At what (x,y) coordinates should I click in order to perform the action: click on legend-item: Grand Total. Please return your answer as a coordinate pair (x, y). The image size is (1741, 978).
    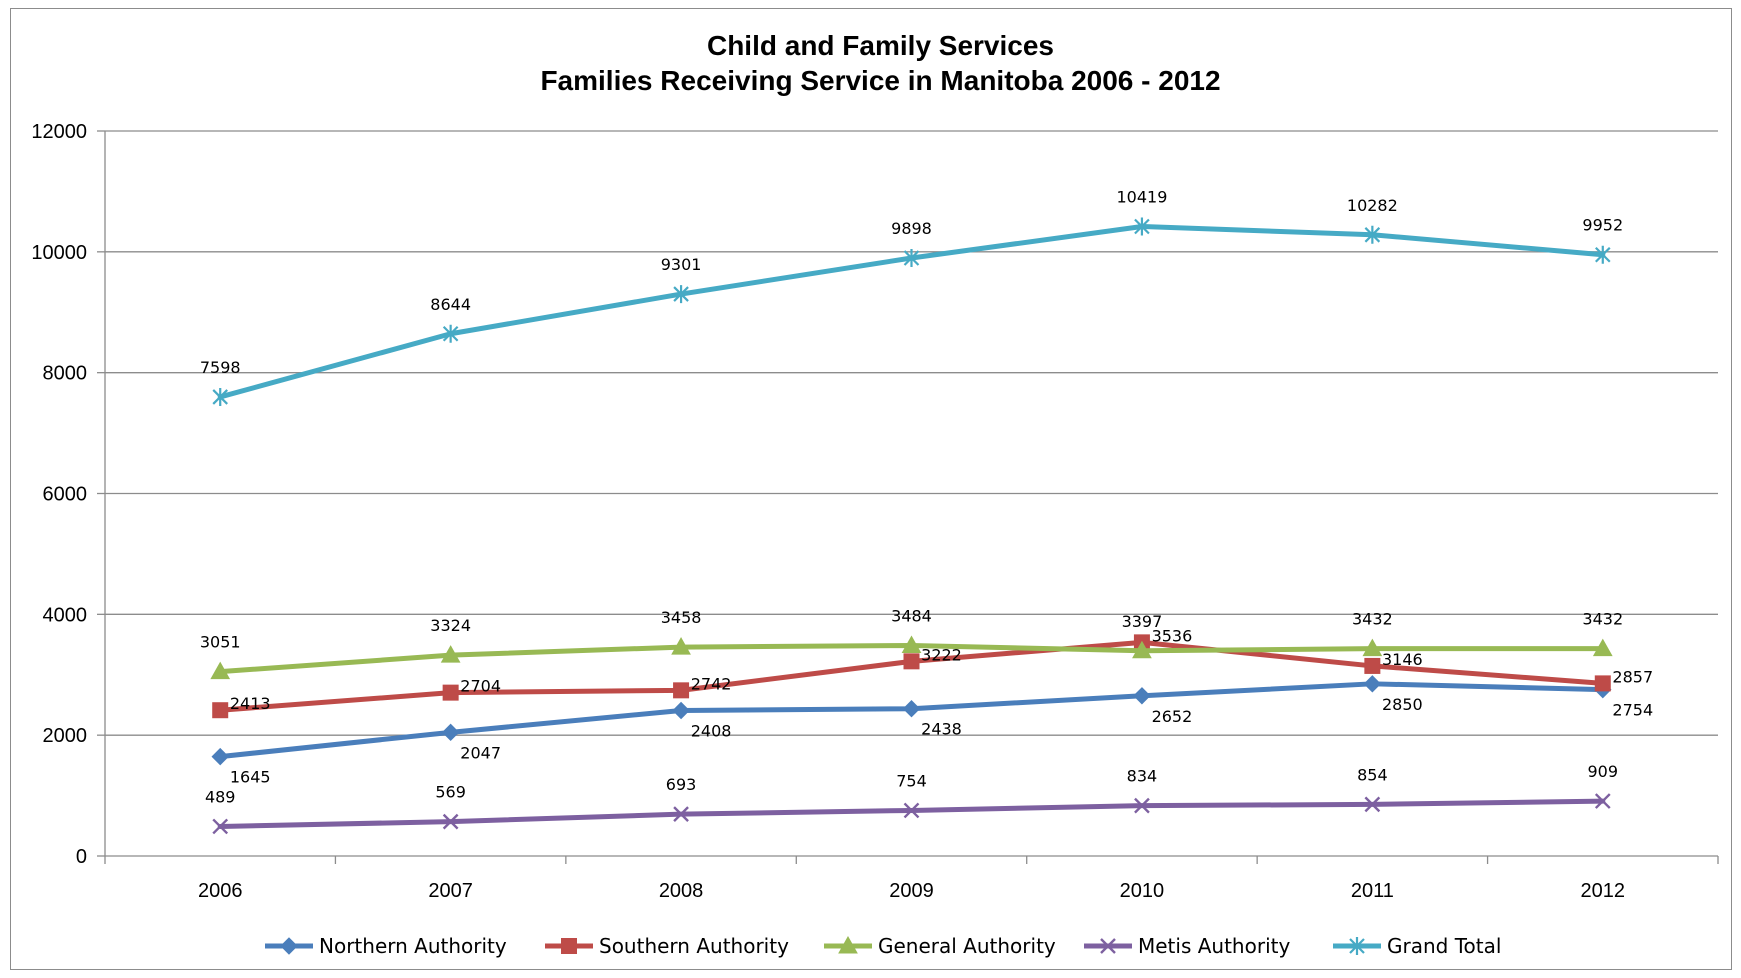
    Looking at the image, I should click on (1416, 946).